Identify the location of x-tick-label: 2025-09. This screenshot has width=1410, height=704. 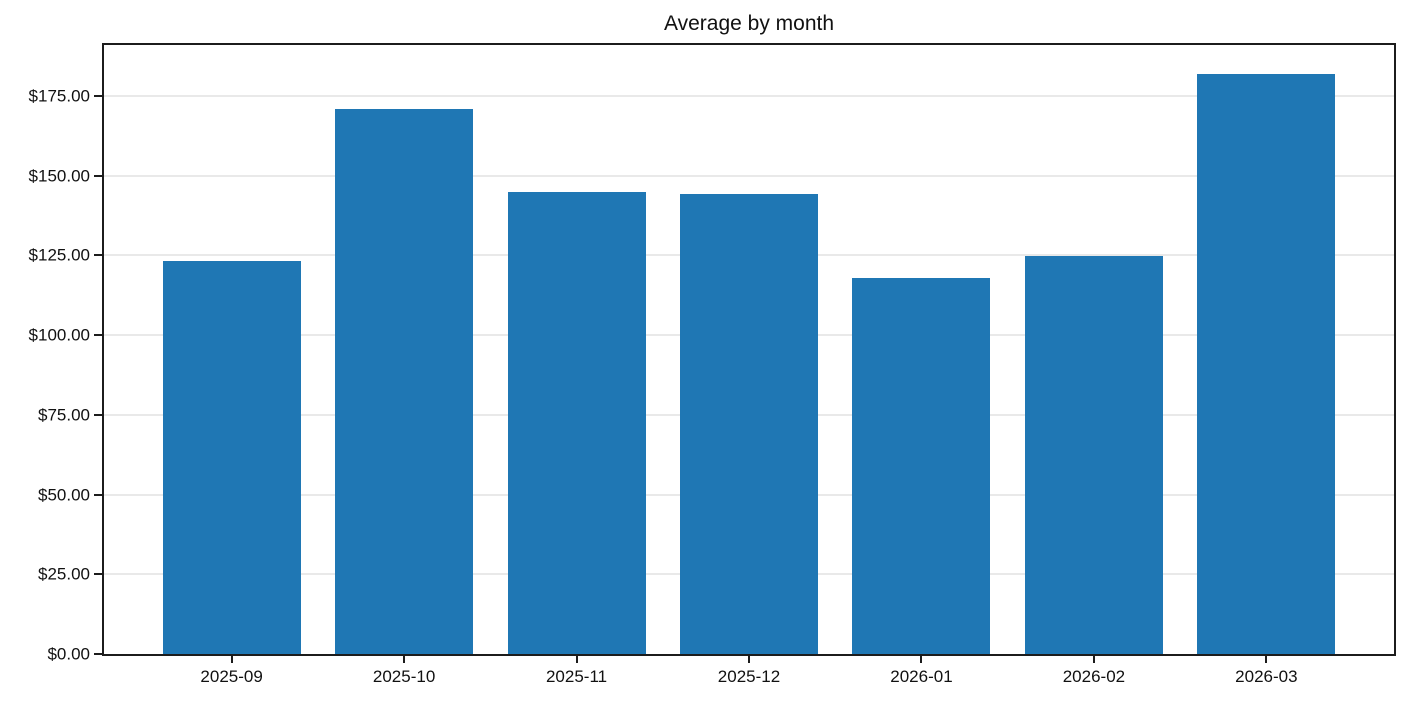
(231, 676).